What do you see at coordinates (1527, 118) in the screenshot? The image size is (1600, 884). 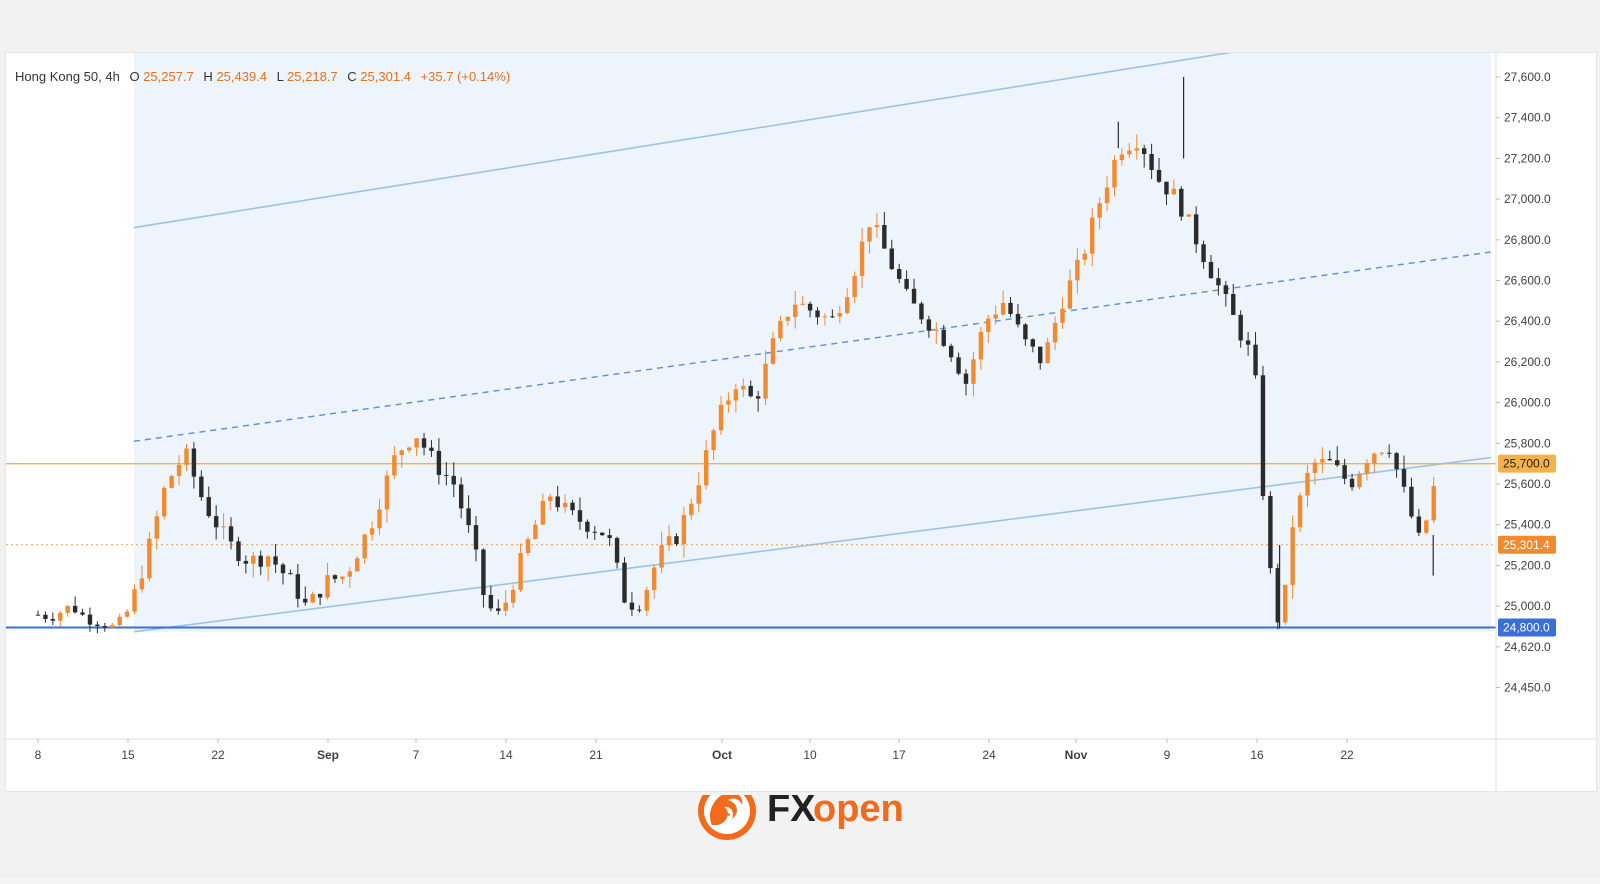 I see `y-tick-label-1: 27,400.0` at bounding box center [1527, 118].